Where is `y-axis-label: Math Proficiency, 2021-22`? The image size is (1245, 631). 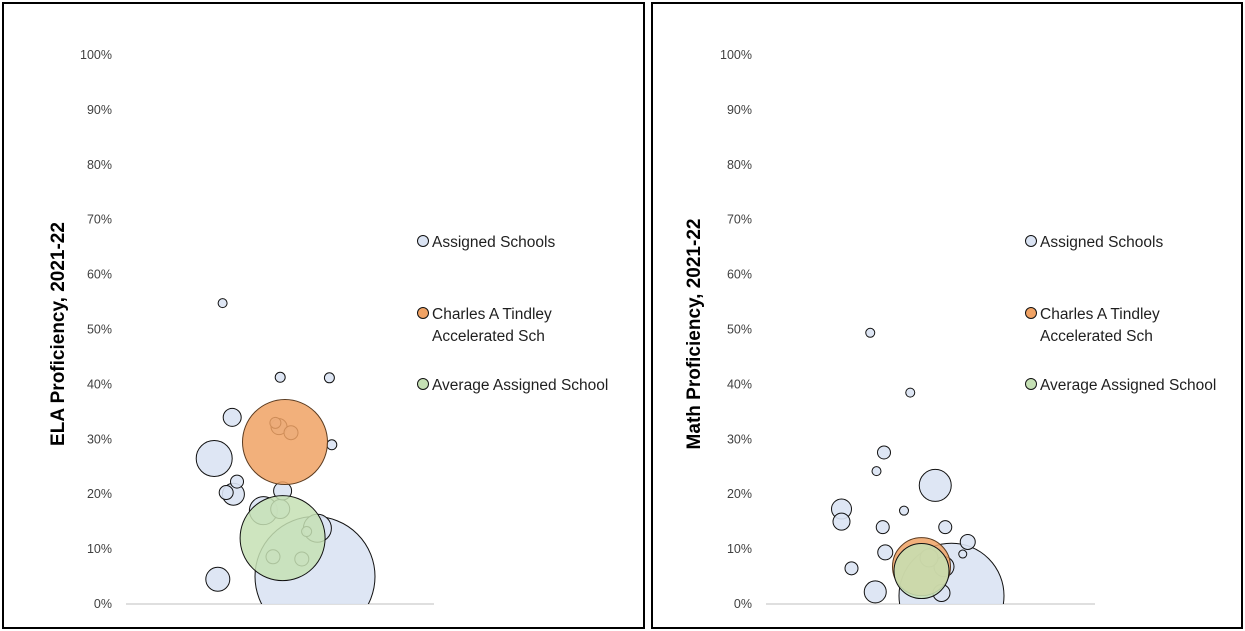
y-axis-label: Math Proficiency, 2021-22 is located at coordinates (694, 334).